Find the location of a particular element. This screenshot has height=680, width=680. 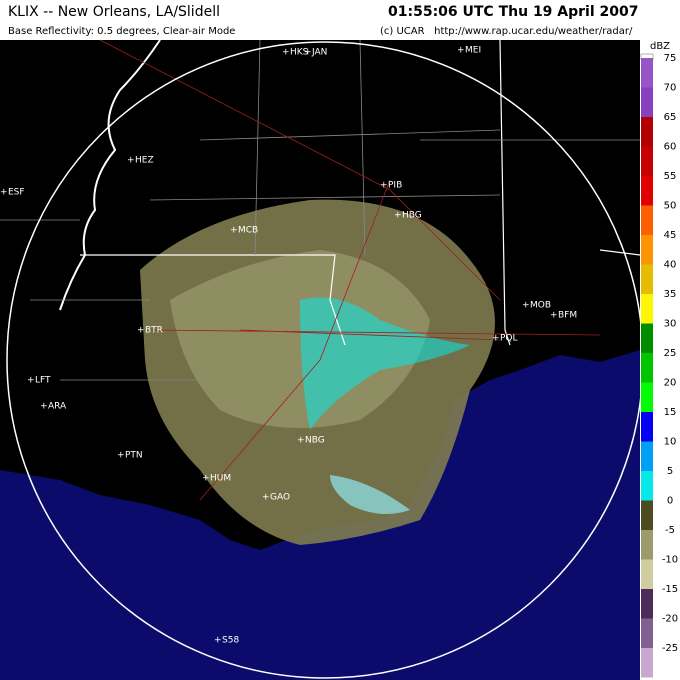

station-label: HEZ is located at coordinates (144, 161).